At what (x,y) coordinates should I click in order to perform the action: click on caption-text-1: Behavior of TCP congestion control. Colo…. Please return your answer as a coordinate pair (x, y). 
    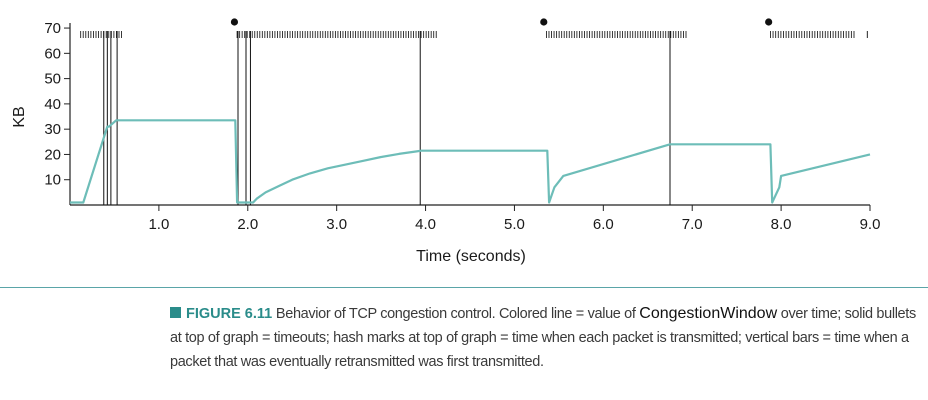
    Looking at the image, I should click on (456, 314).